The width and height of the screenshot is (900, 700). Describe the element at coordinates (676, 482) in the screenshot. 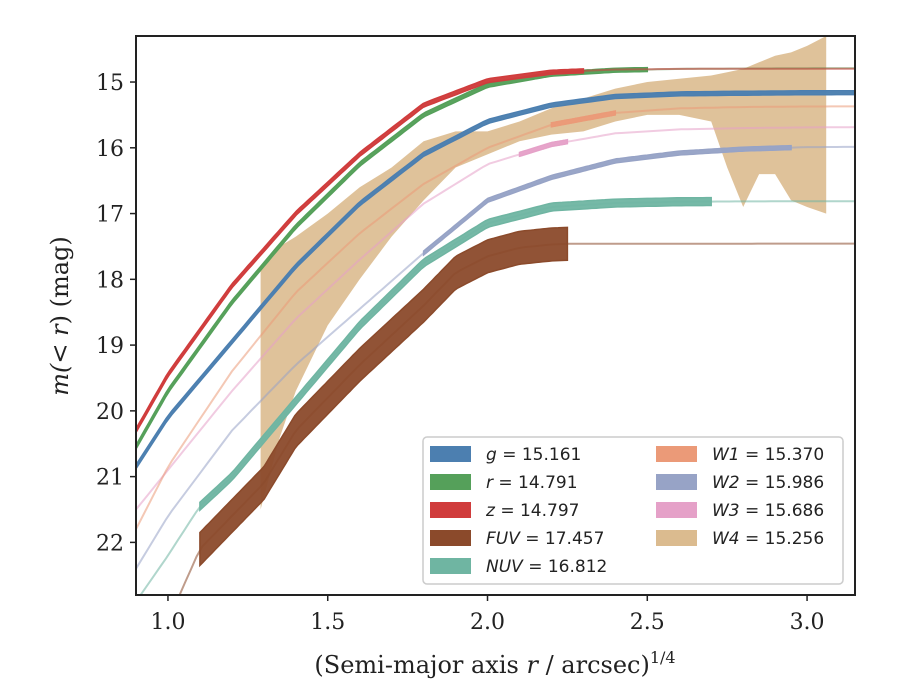

I see `legend-swatch-w2` at that location.